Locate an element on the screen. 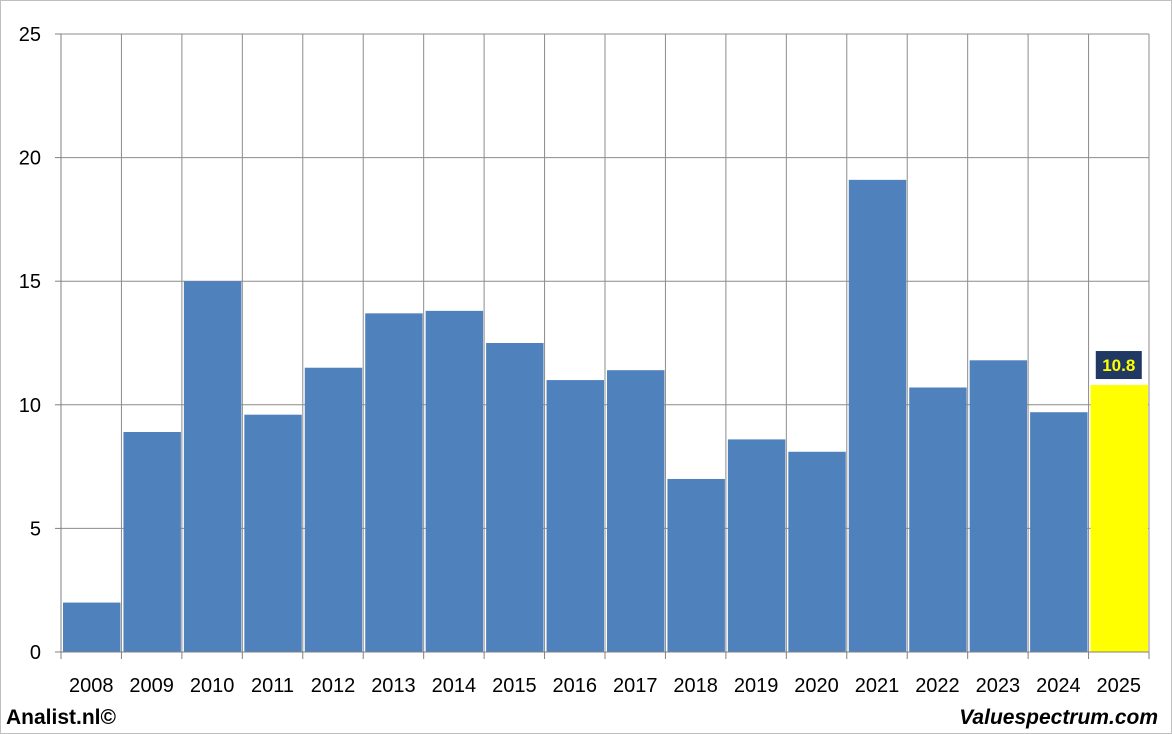 The height and width of the screenshot is (734, 1172). data-label: 10.8 is located at coordinates (1118, 365).